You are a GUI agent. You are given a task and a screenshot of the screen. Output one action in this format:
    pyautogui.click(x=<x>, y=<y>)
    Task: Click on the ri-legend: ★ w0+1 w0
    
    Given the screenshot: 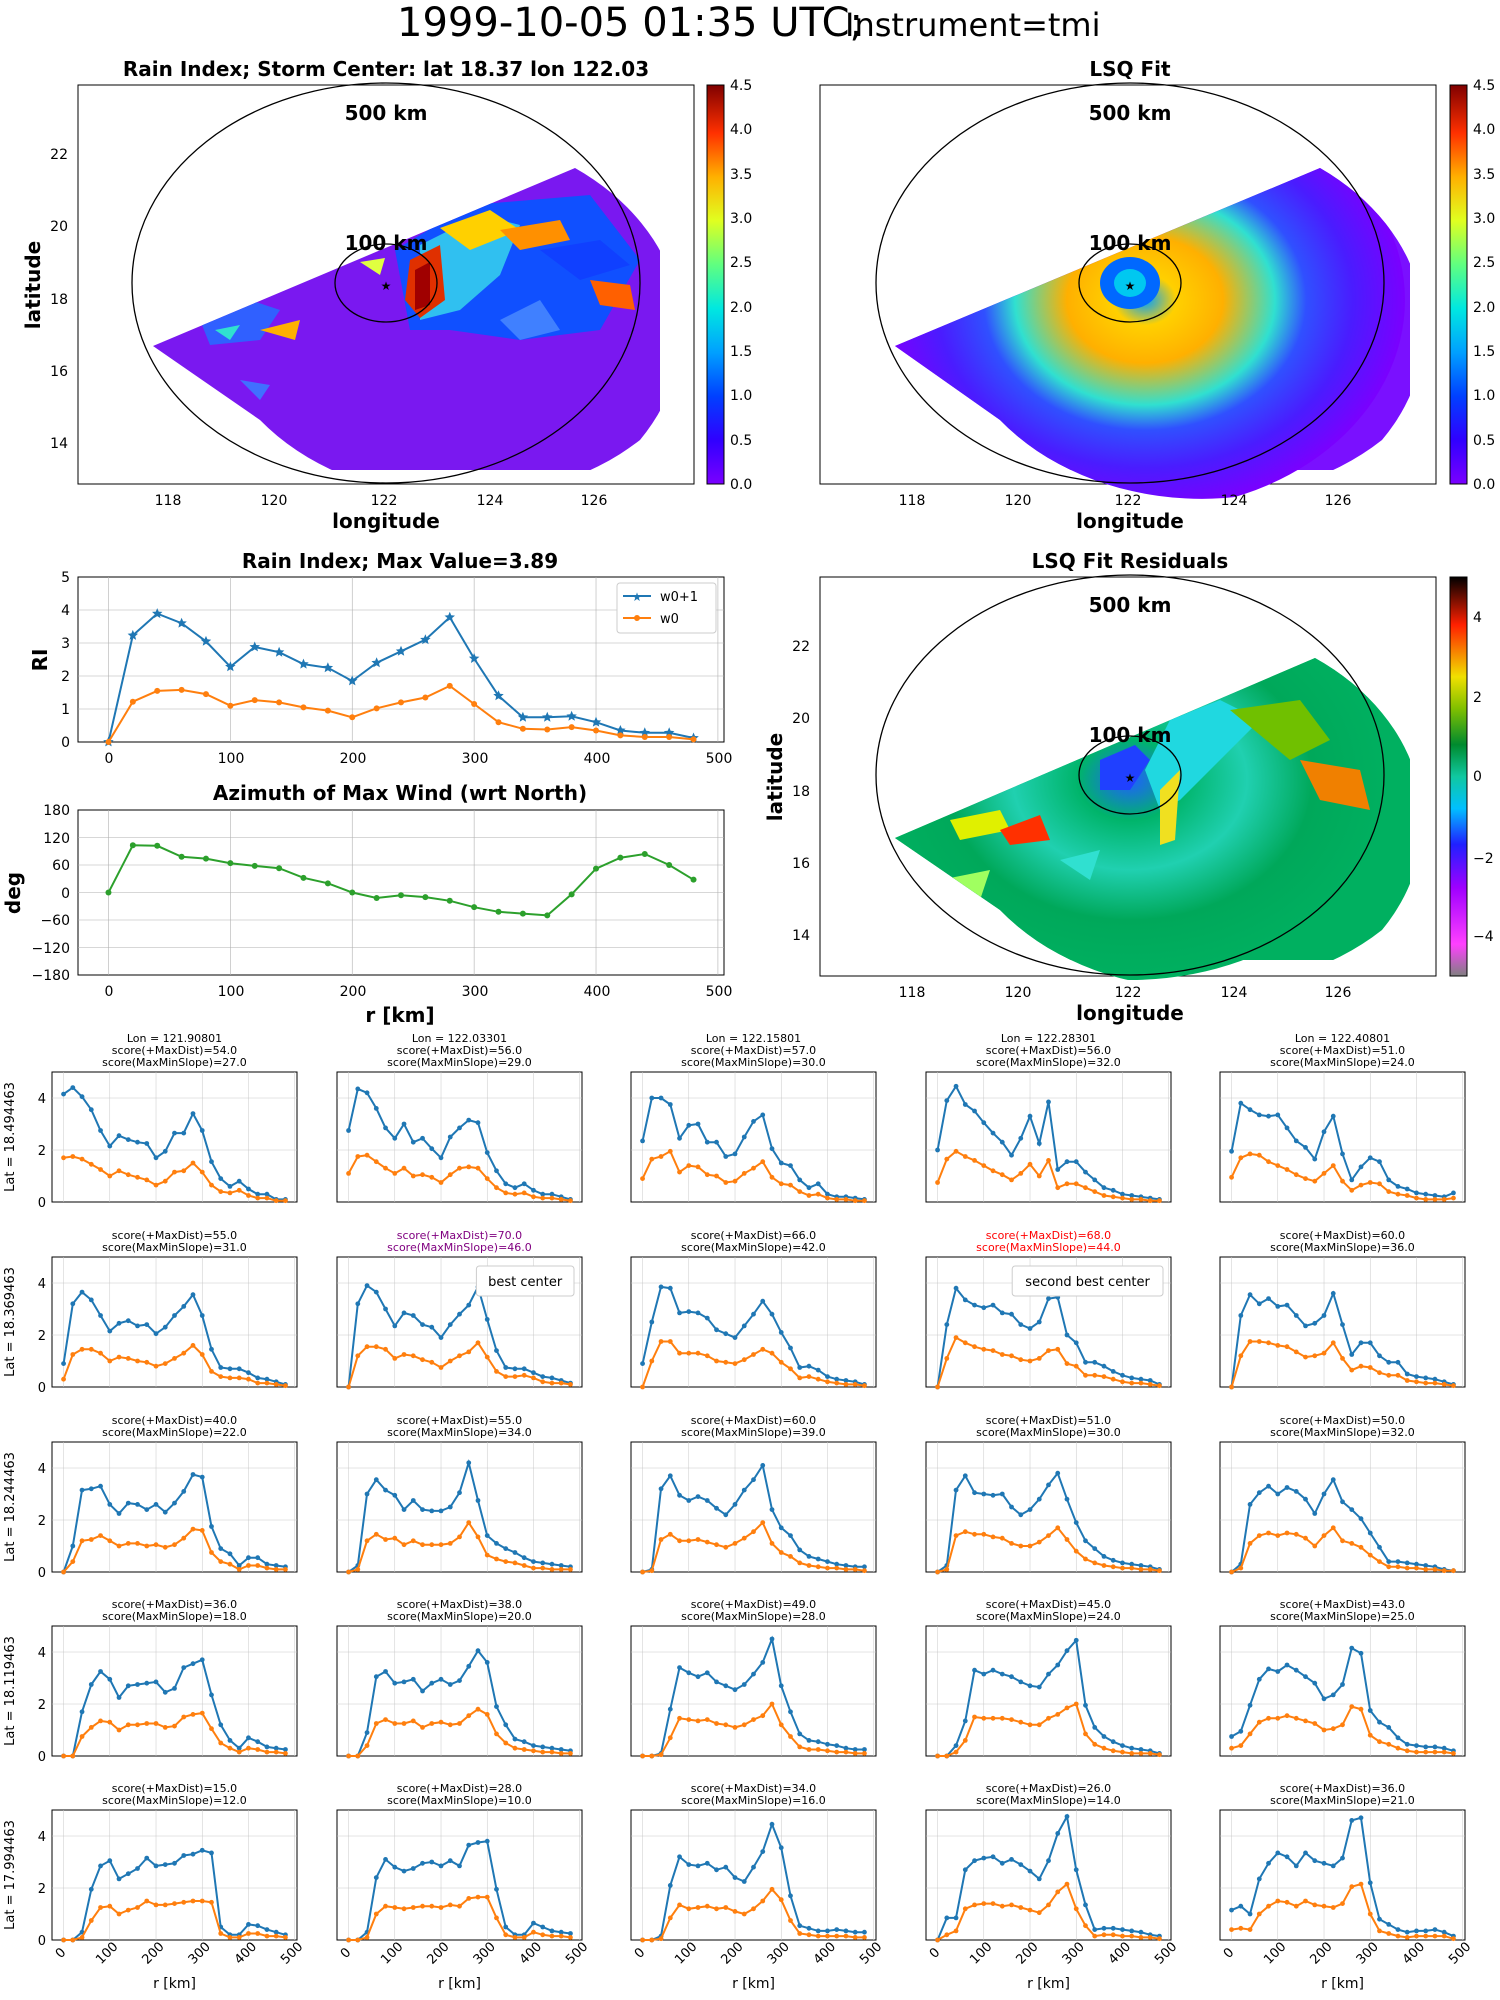 What is the action you would take?
    pyautogui.click(x=666, y=608)
    